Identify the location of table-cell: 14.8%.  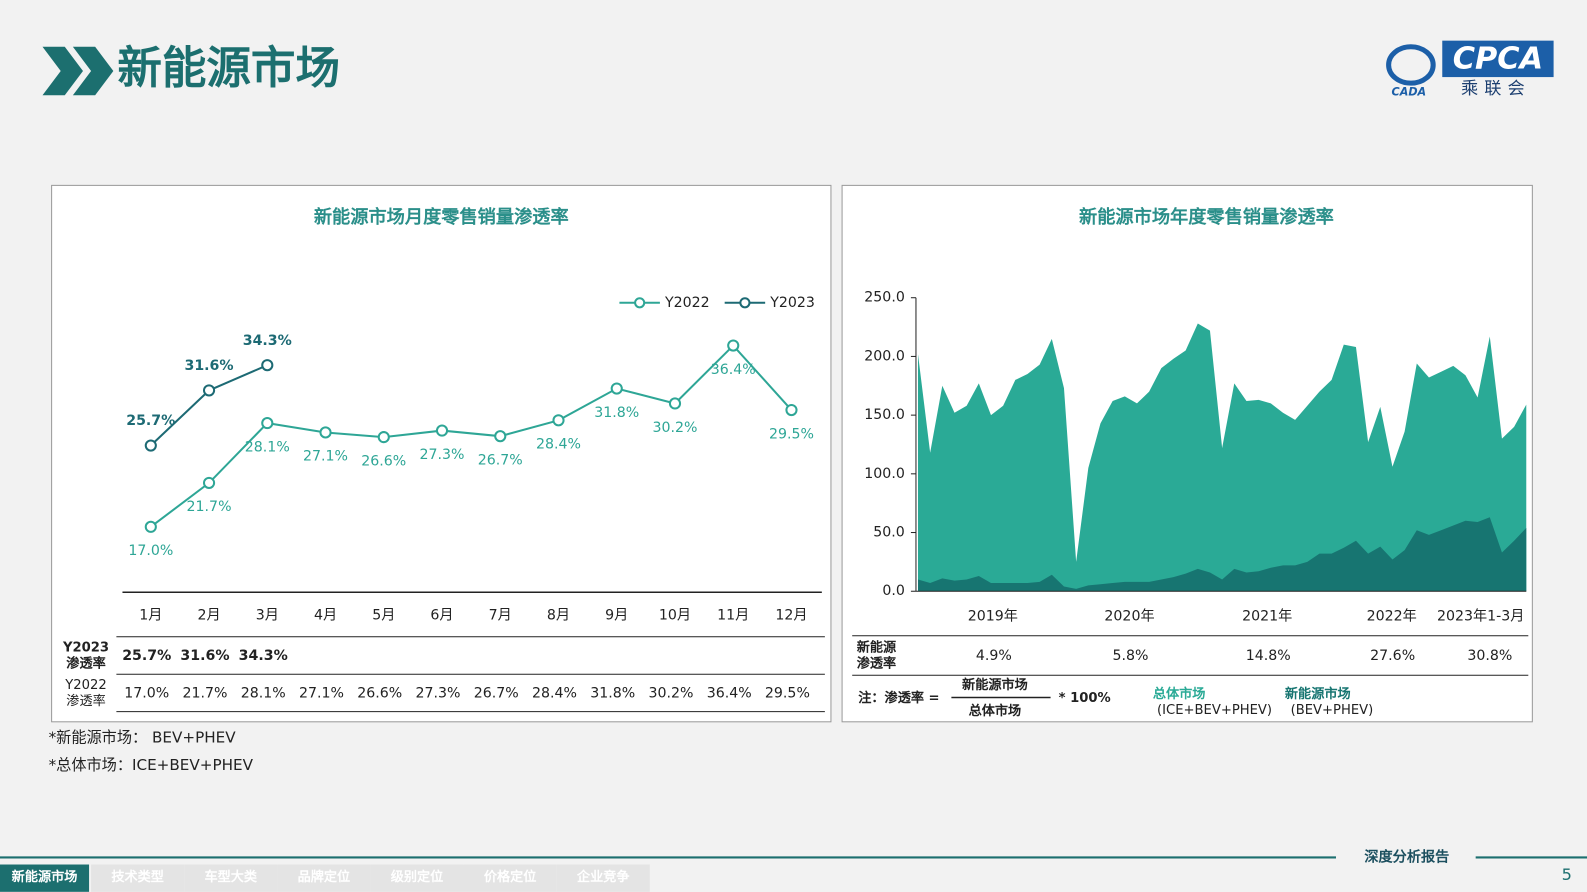
(1268, 656).